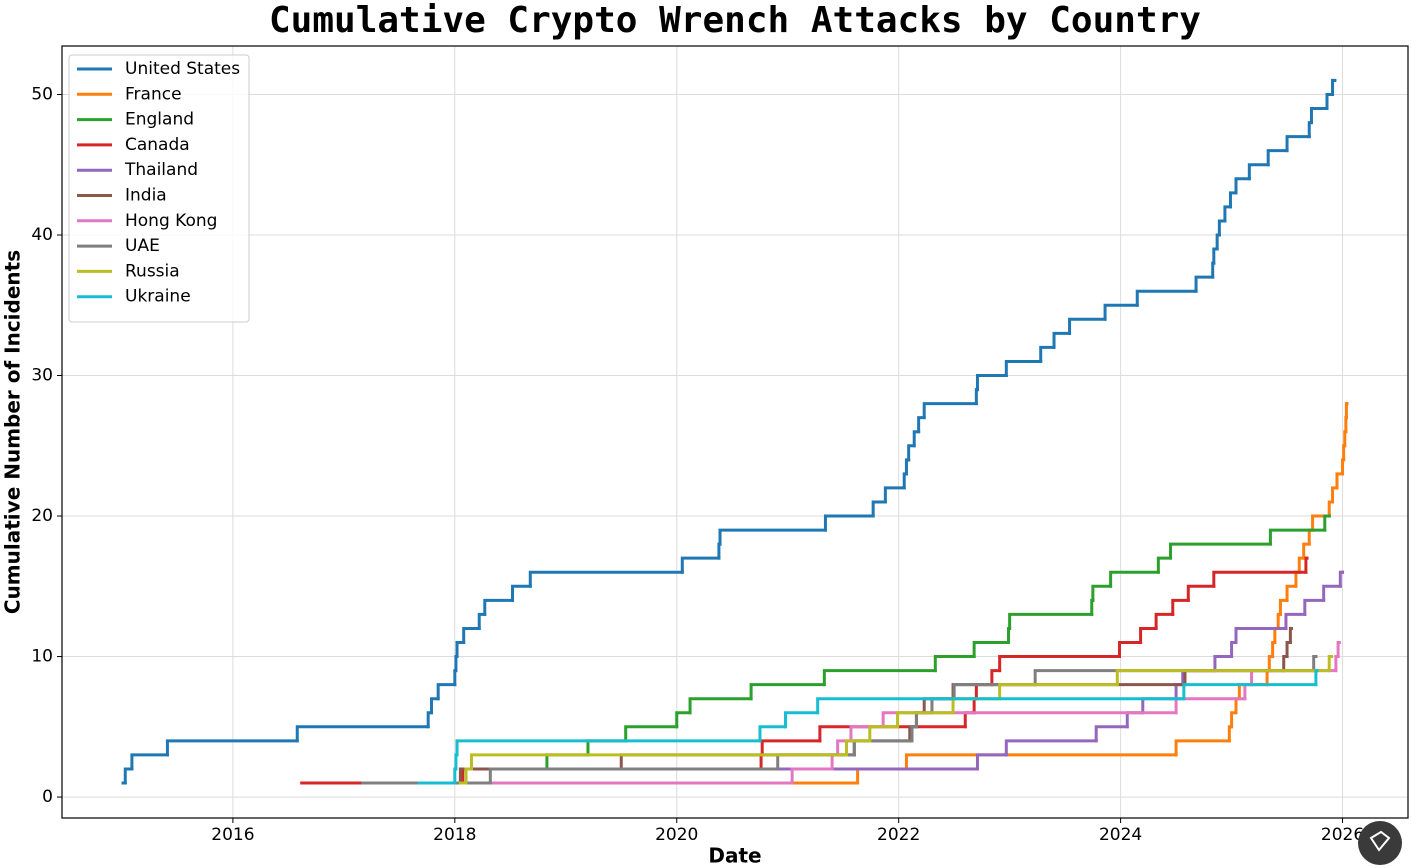 The width and height of the screenshot is (1411, 868). What do you see at coordinates (182, 69) in the screenshot?
I see `legend-label: United States` at bounding box center [182, 69].